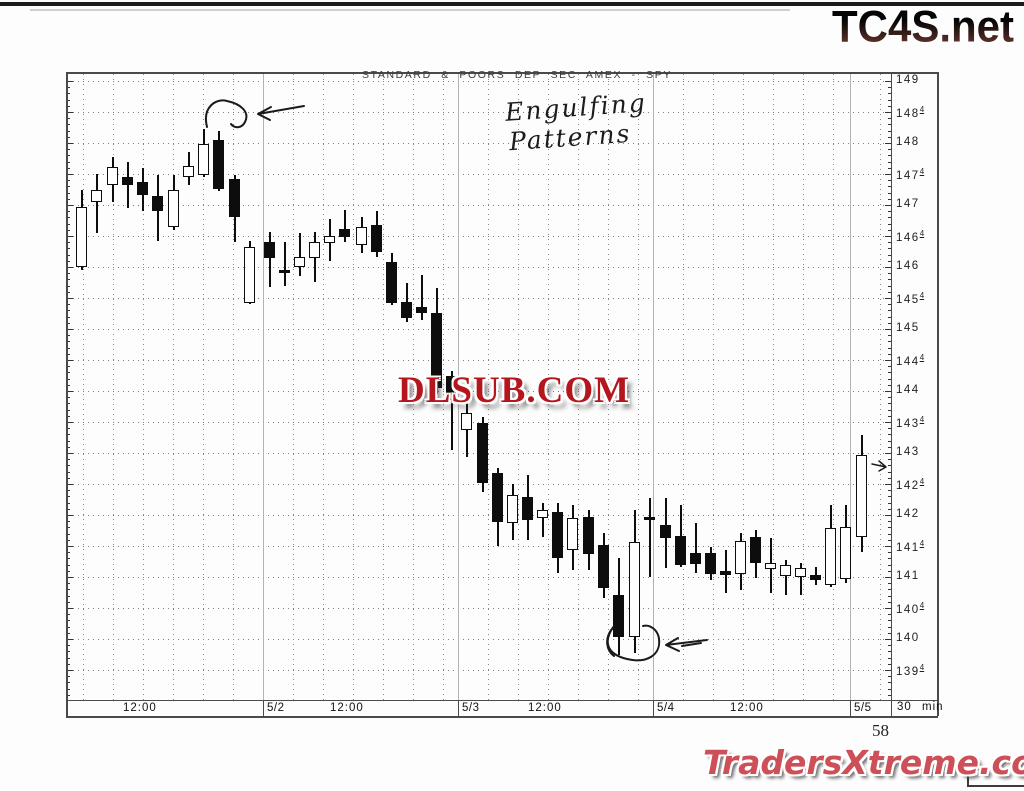 The height and width of the screenshot is (791, 1024). Describe the element at coordinates (910, 484) in the screenshot. I see `price-label: 1424` at that location.